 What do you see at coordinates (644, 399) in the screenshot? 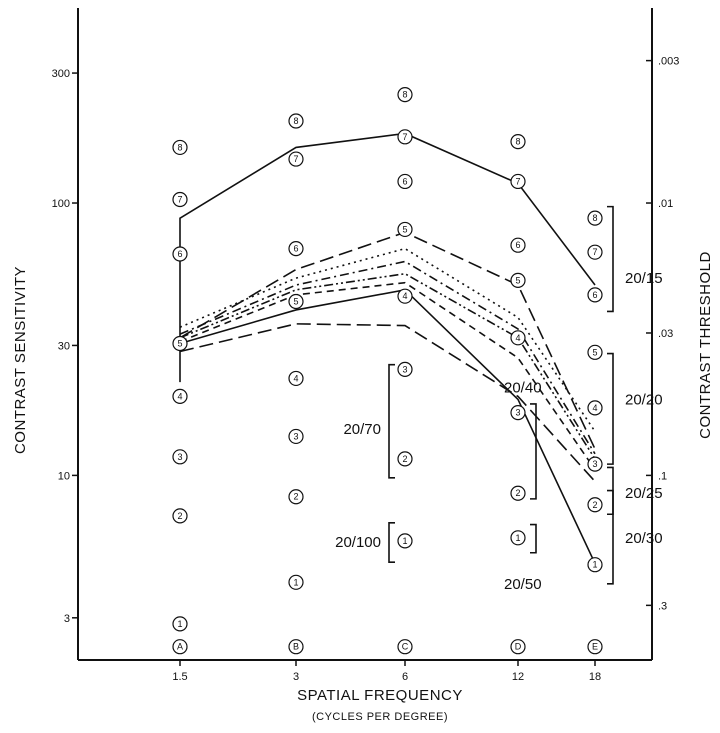
I see `acuity-label: 20/20` at bounding box center [644, 399].